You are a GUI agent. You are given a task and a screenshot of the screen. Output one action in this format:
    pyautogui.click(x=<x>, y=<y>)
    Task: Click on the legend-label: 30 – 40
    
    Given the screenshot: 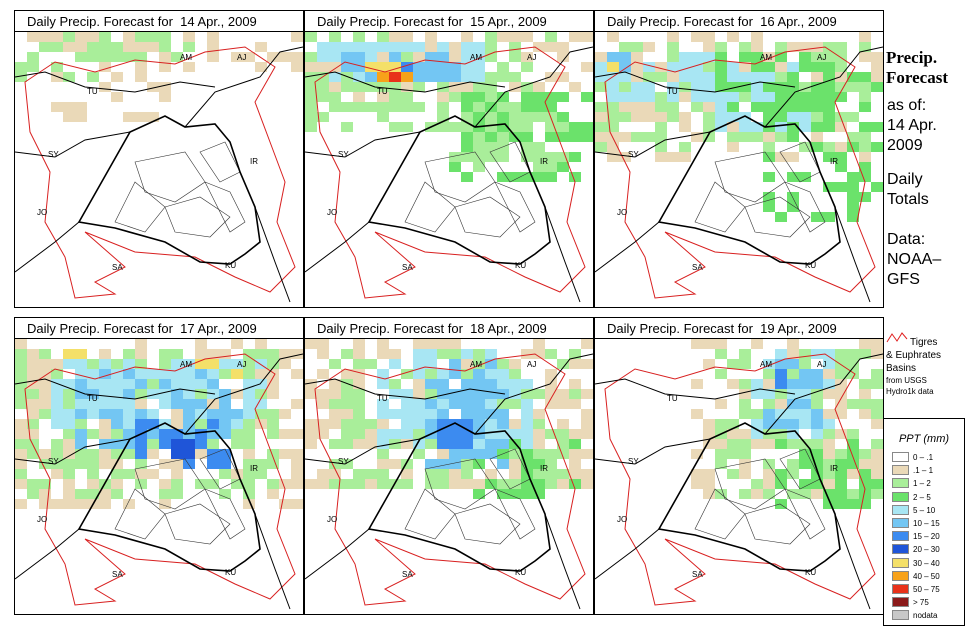 What is the action you would take?
    pyautogui.click(x=926, y=563)
    